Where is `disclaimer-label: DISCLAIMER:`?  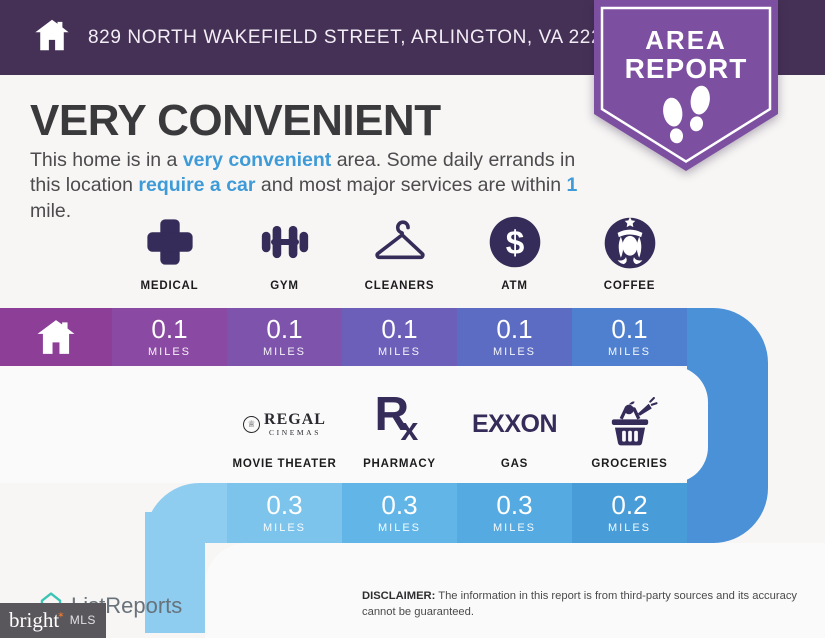 disclaimer-label: DISCLAIMER: is located at coordinates (399, 596).